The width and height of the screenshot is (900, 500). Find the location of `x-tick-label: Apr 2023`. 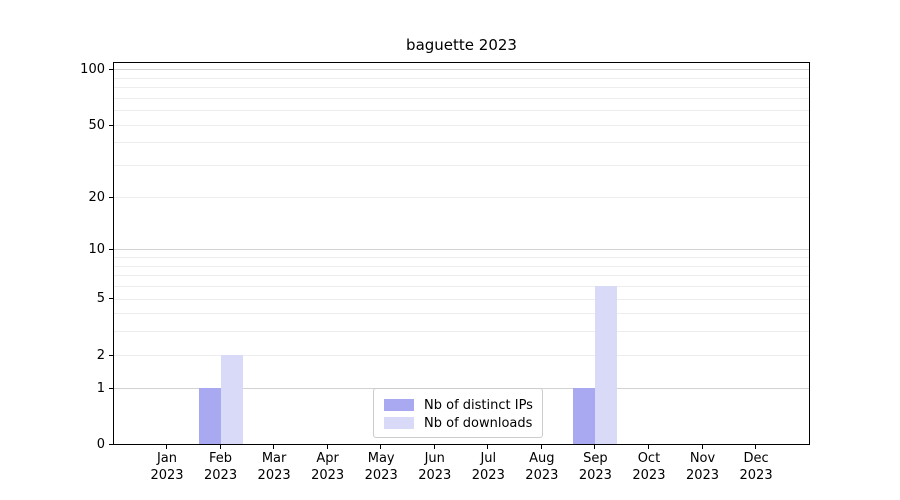

x-tick-label: Apr 2023 is located at coordinates (328, 467).